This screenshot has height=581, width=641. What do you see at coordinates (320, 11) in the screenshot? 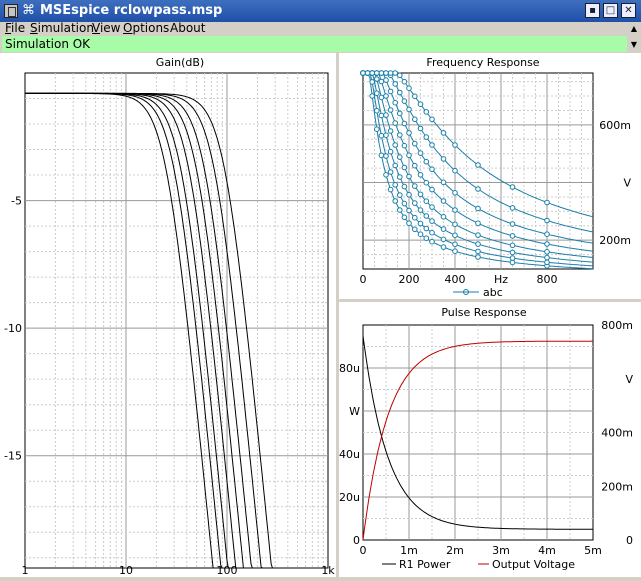
I see `window-title-bar: ⌘ MSEspice rclowpass.msp ▪ □ ✕` at bounding box center [320, 11].